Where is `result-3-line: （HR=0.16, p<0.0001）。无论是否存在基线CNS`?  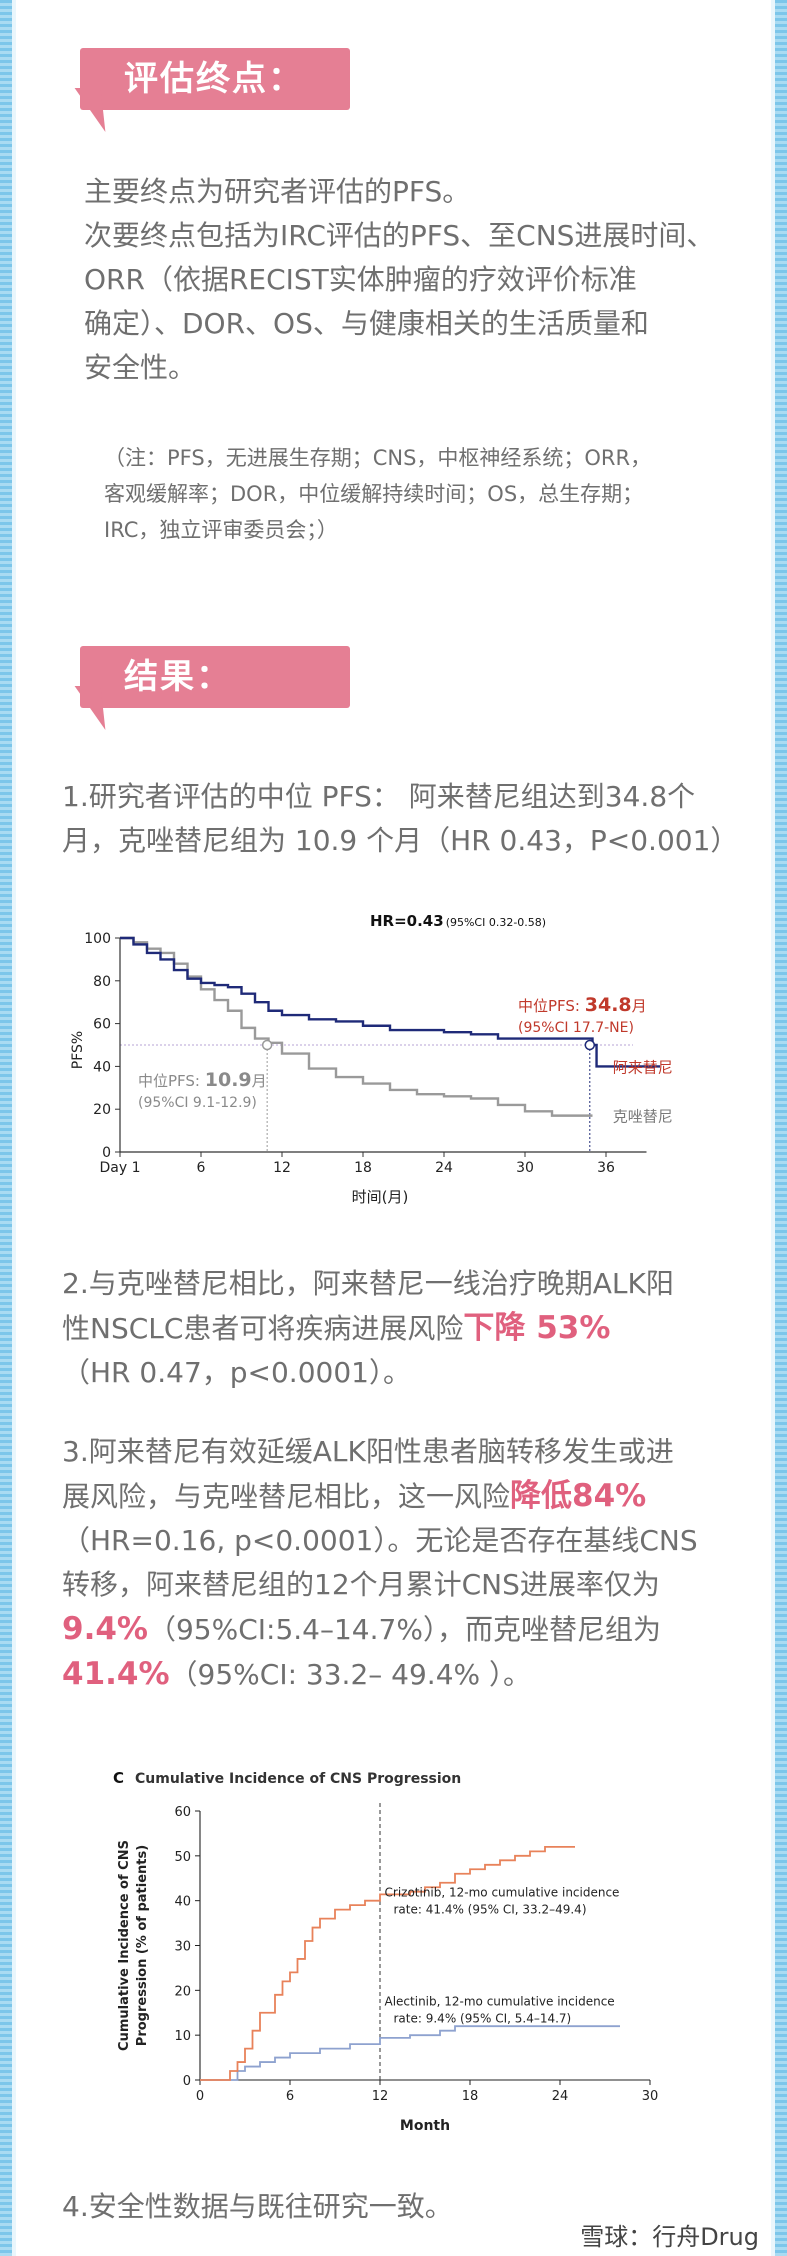 result-3-line: （HR=0.16, p<0.0001）。无论是否存在基线CNS is located at coordinates (380, 1540).